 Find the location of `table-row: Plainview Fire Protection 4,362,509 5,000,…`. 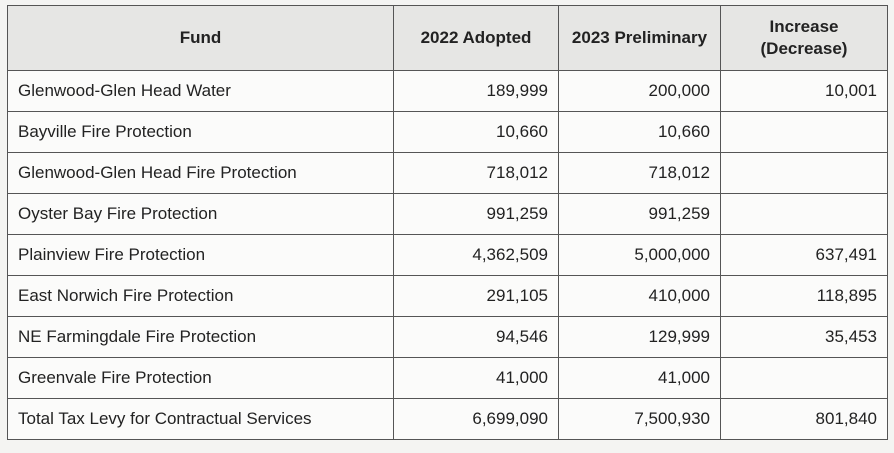

table-row: Plainview Fire Protection 4,362,509 5,000,… is located at coordinates (447, 255).